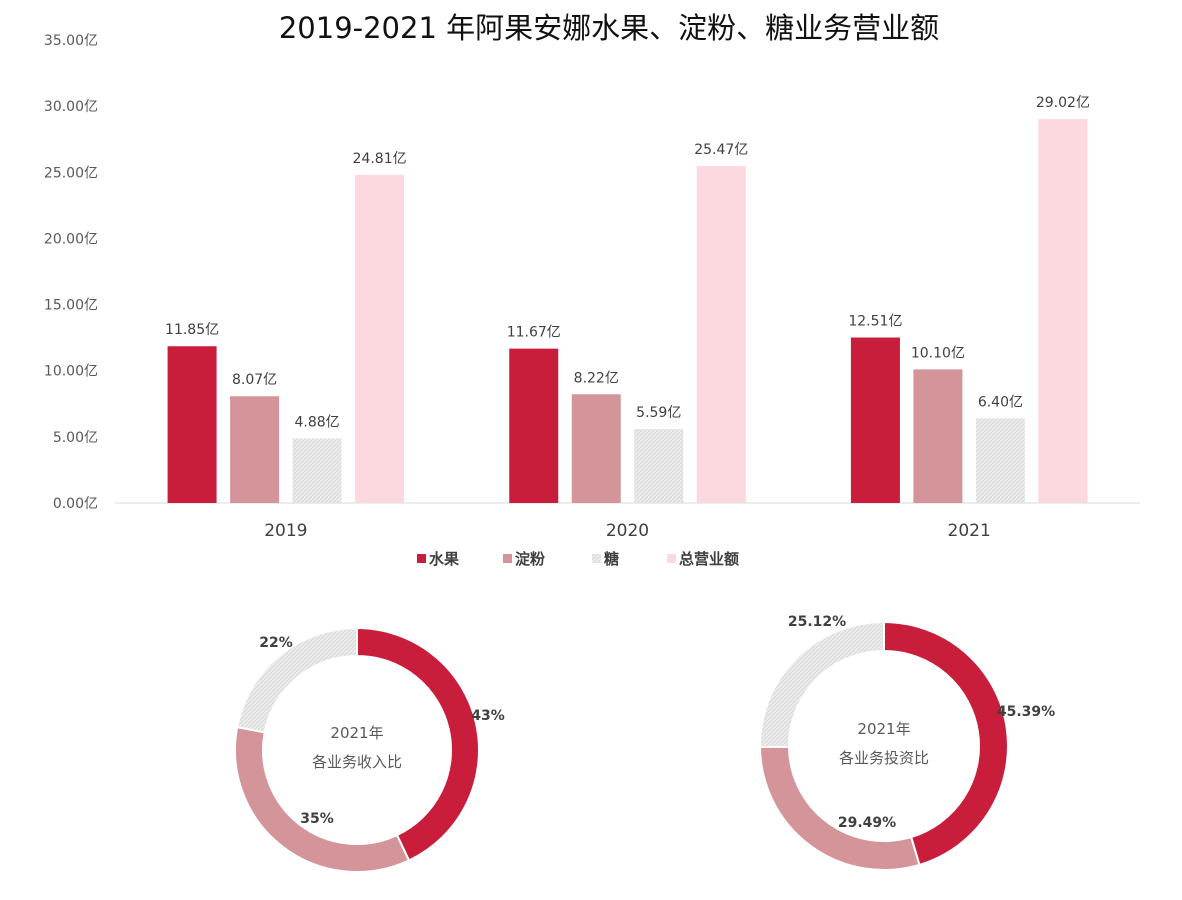 The width and height of the screenshot is (1182, 900). I want to click on bar-总营业额-2019, so click(380, 339).